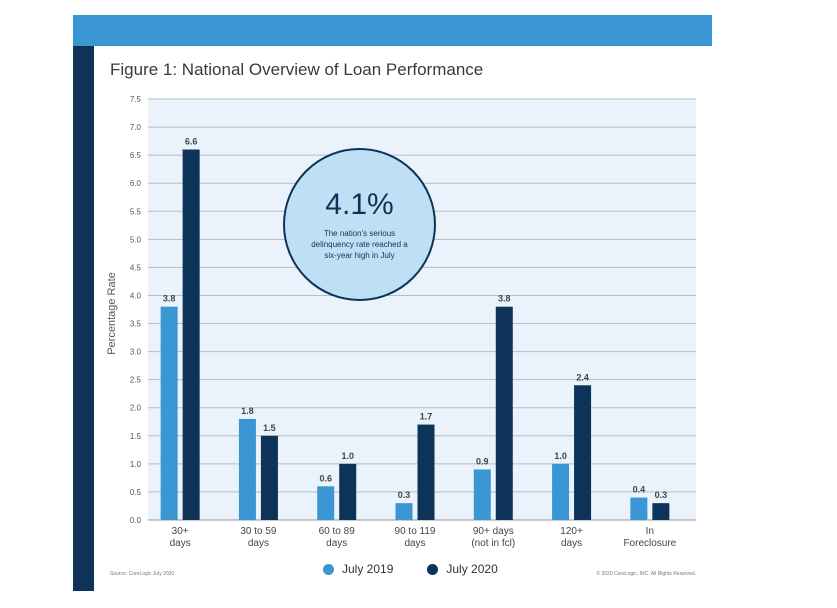 The width and height of the screenshot is (837, 608). What do you see at coordinates (136, 127) in the screenshot?
I see `y-tick-label: 7.0` at bounding box center [136, 127].